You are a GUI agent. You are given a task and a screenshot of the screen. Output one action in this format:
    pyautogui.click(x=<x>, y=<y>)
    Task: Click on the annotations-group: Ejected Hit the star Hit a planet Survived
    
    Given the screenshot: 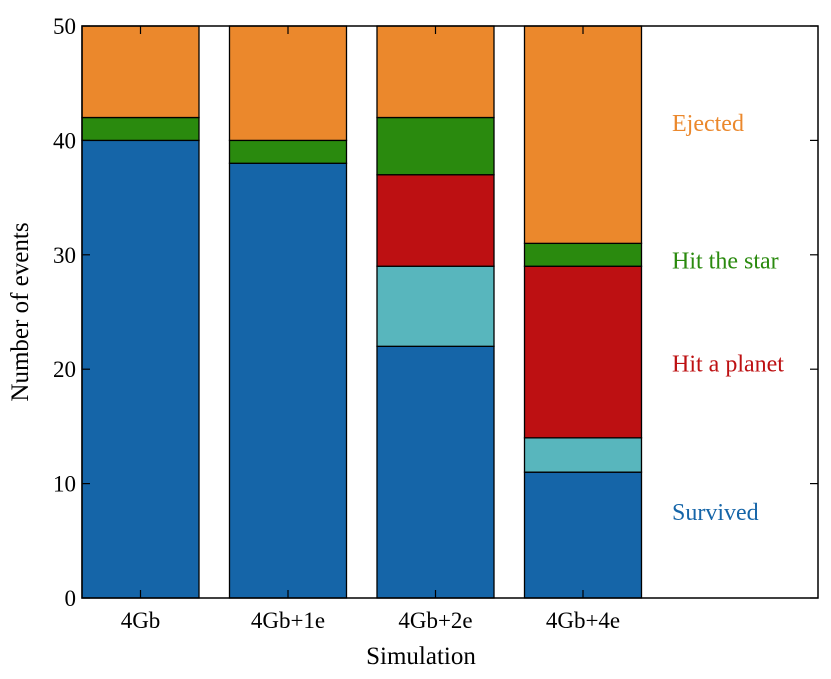 What is the action you would take?
    pyautogui.click(x=728, y=318)
    